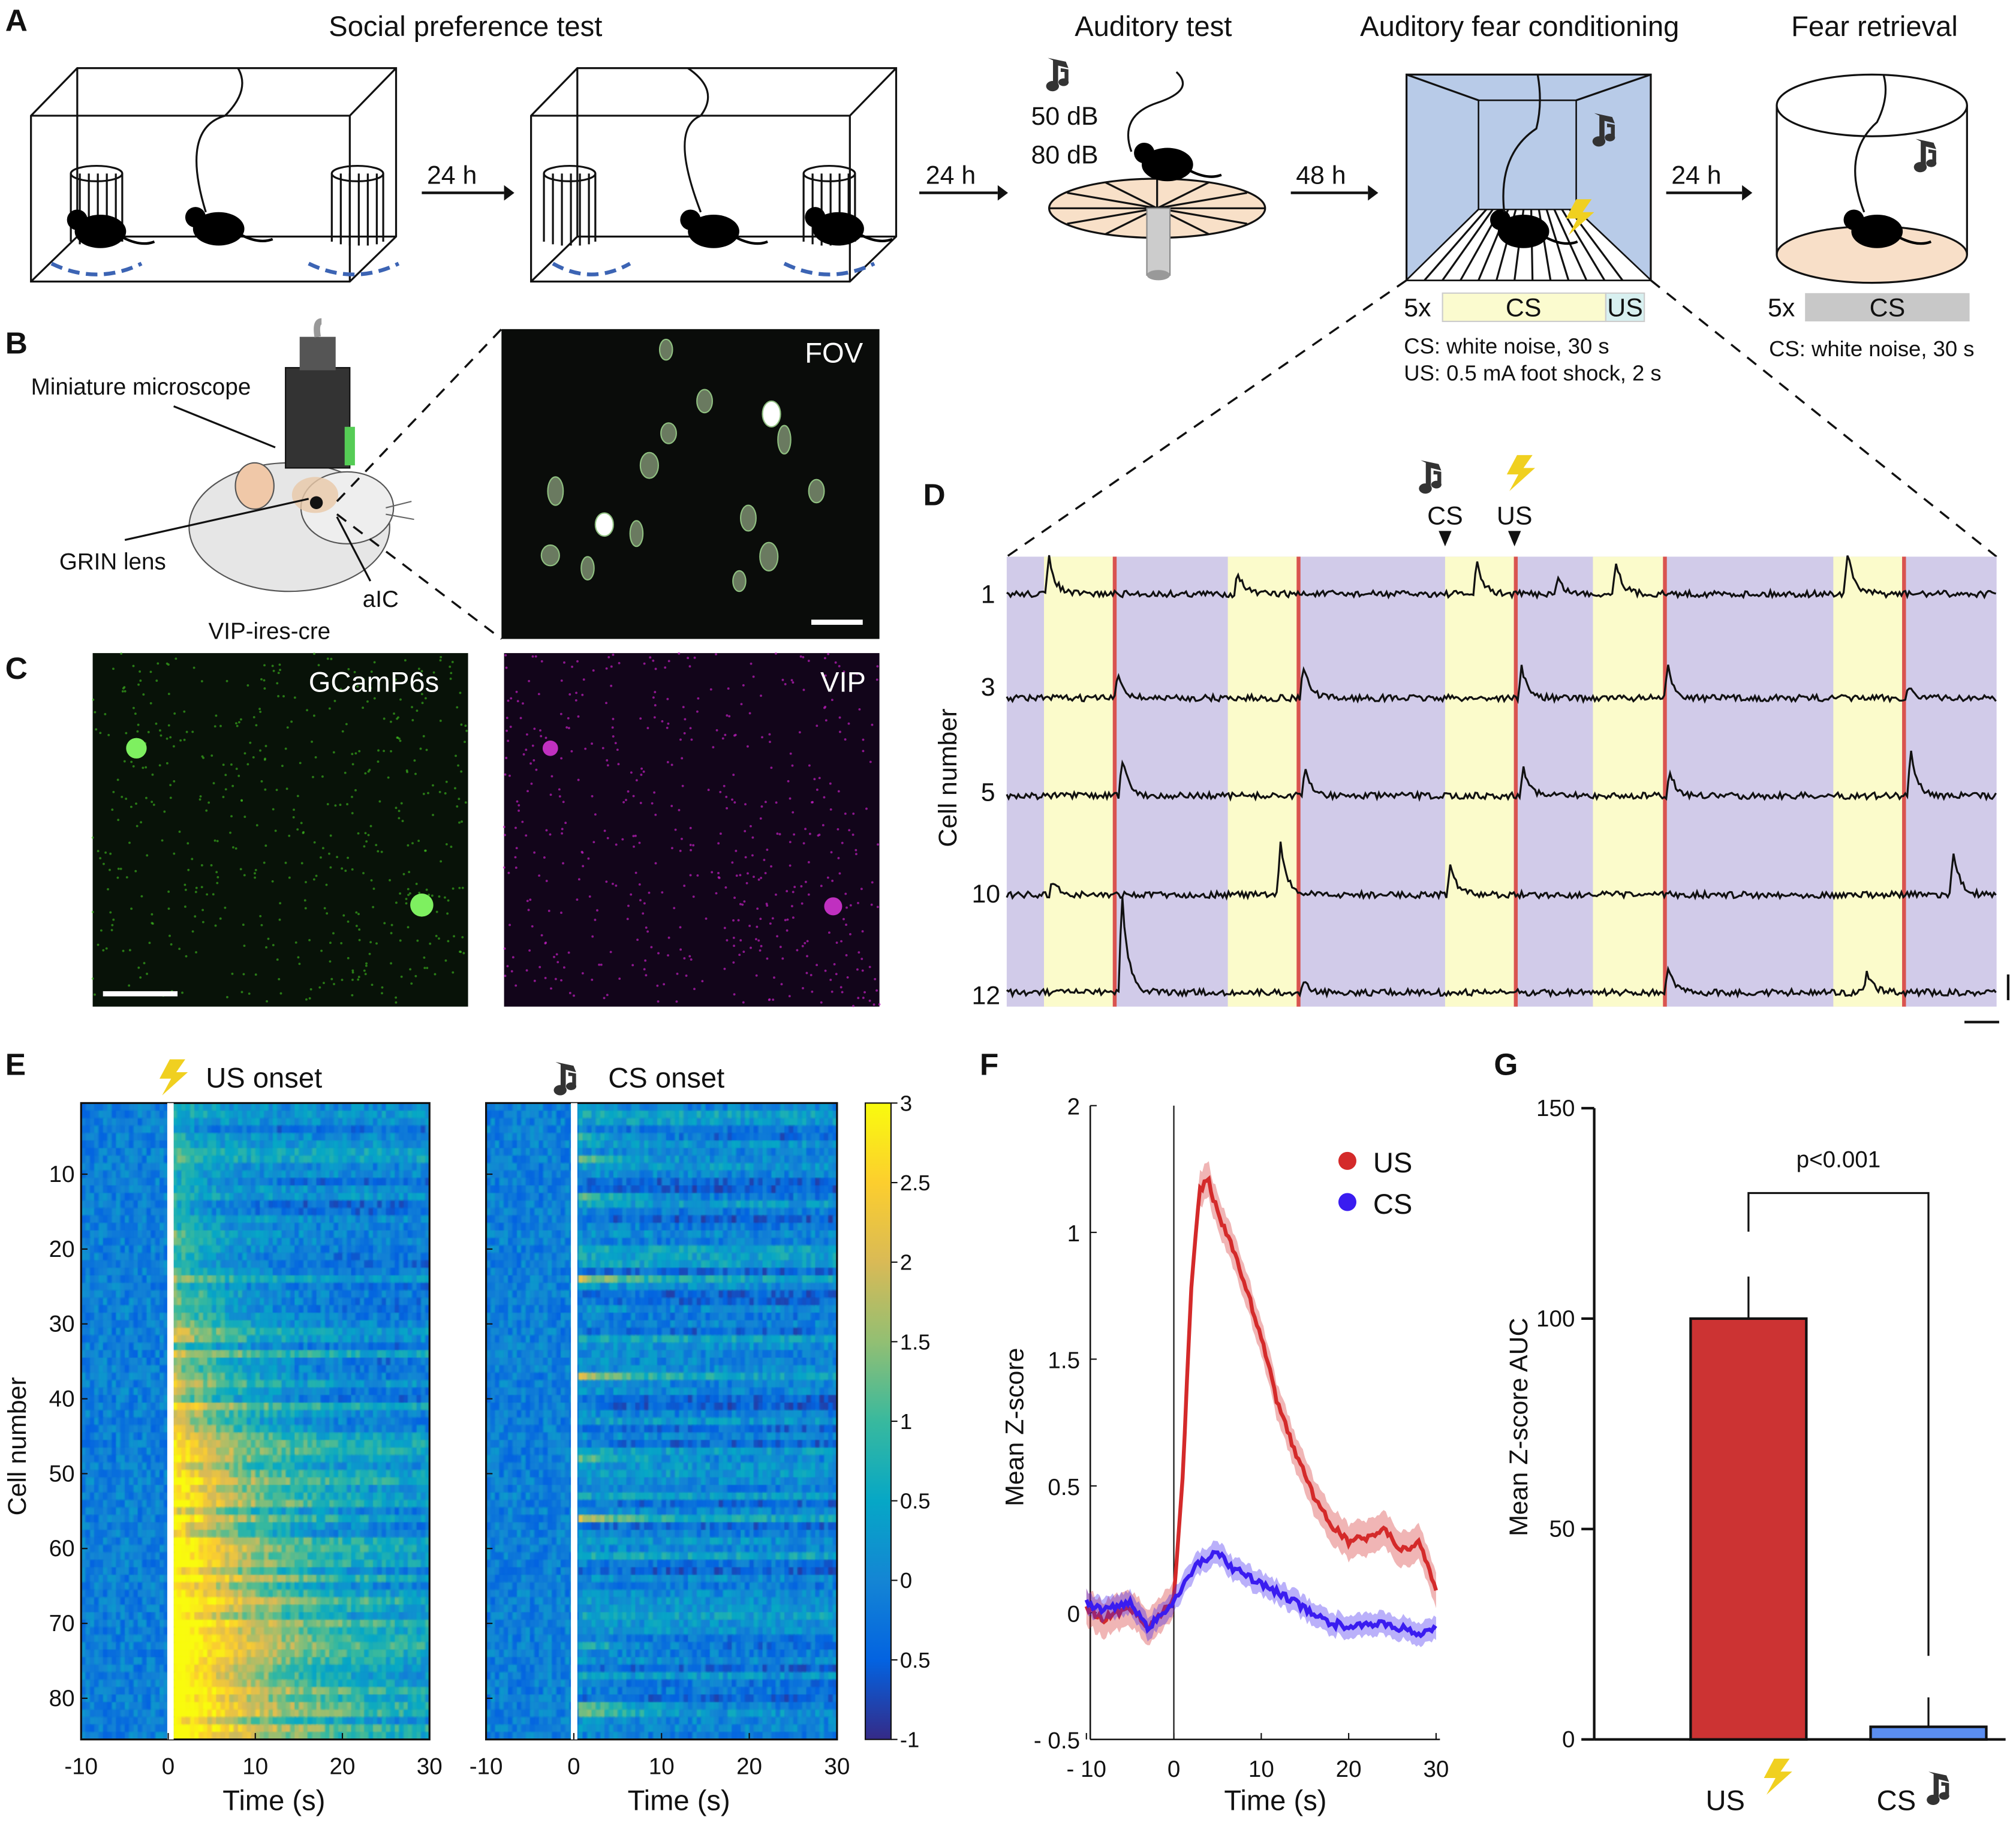  I want to click on ytick-label: 0.5, so click(1064, 1487).